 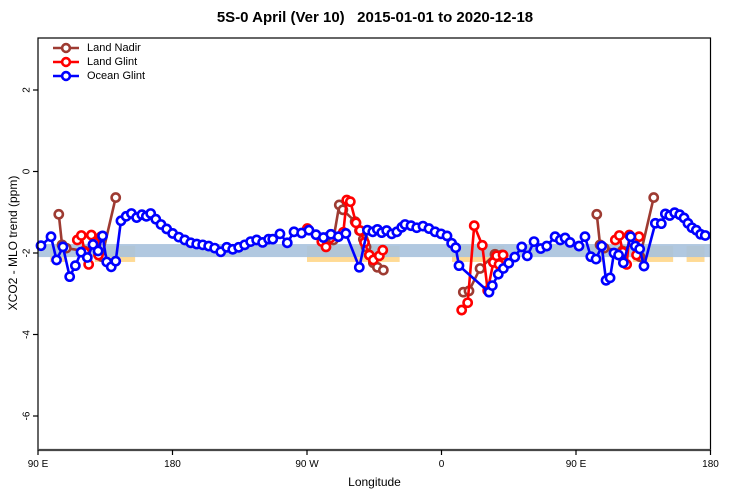 I want to click on x-axis-ticks: 90 E 180 90 W 0 90 E 180, so click(x=373, y=460).